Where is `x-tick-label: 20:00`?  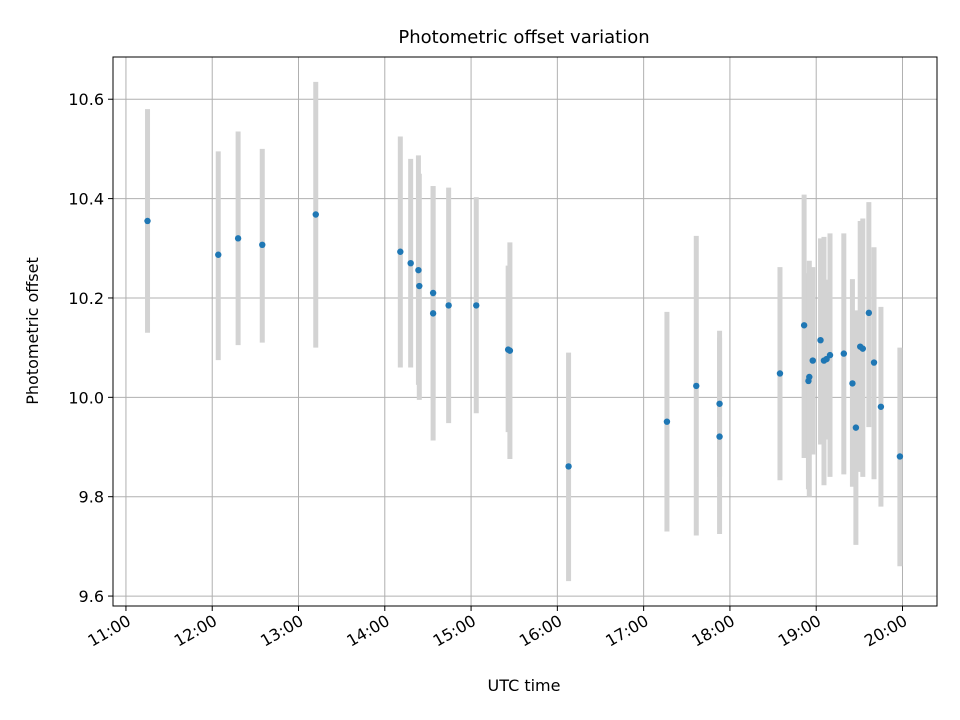
x-tick-label: 20:00 is located at coordinates (885, 631).